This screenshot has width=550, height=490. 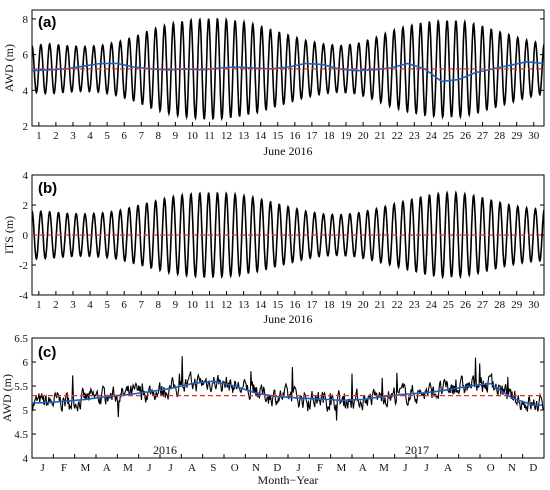 What do you see at coordinates (415, 305) in the screenshot?
I see `panel-b-xtick-label: 23` at bounding box center [415, 305].